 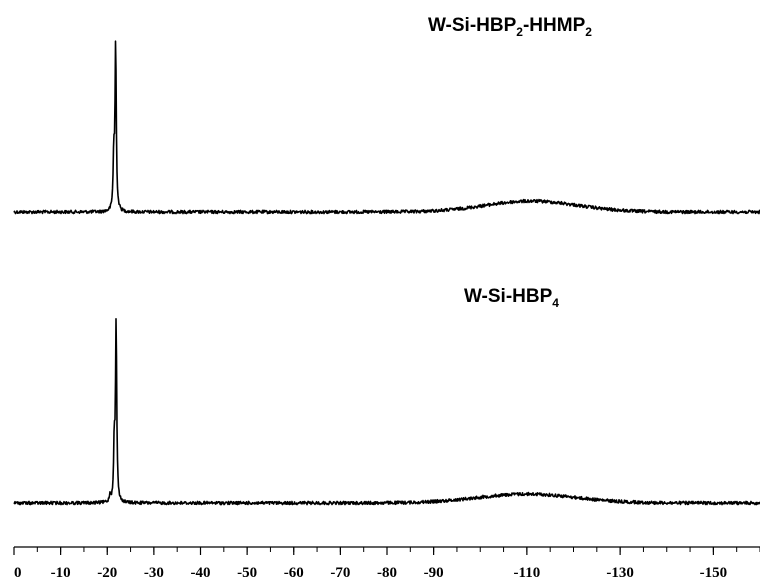 What do you see at coordinates (527, 573) in the screenshot?
I see `x-tick-label: -110` at bounding box center [527, 573].